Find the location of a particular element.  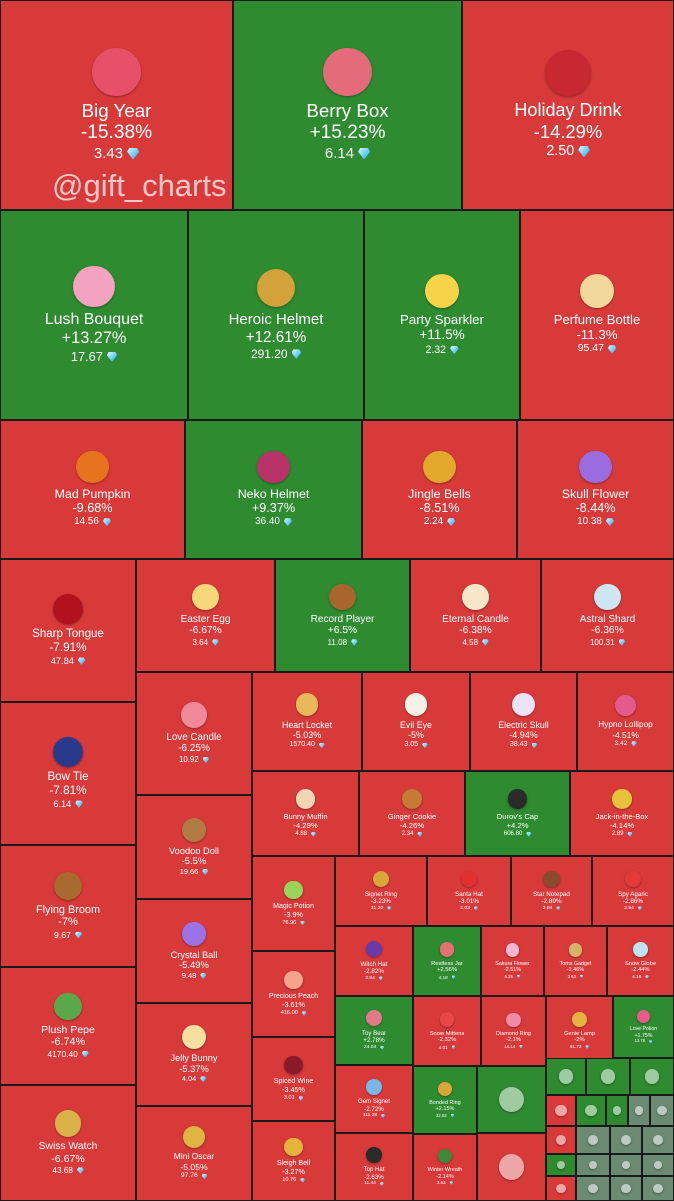

treemap-tile: Swiss Watch -6.67% 43.68 is located at coordinates (68, 1143).